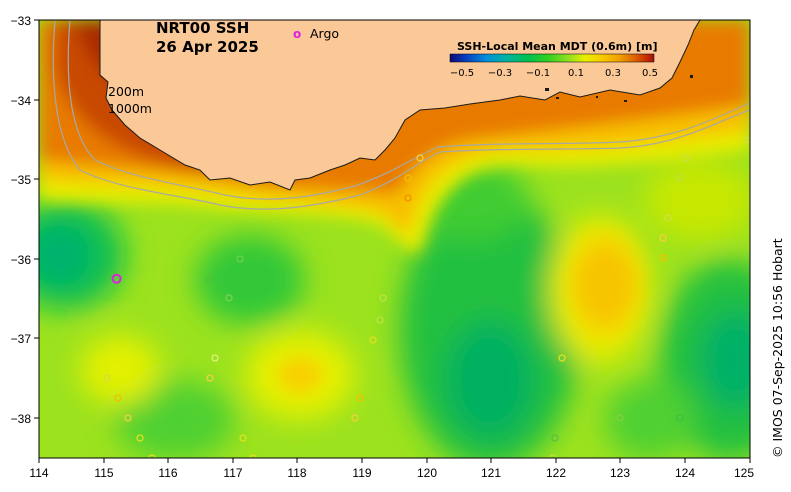  I want to click on isobath-label-1000m: 1000m, so click(130, 108).